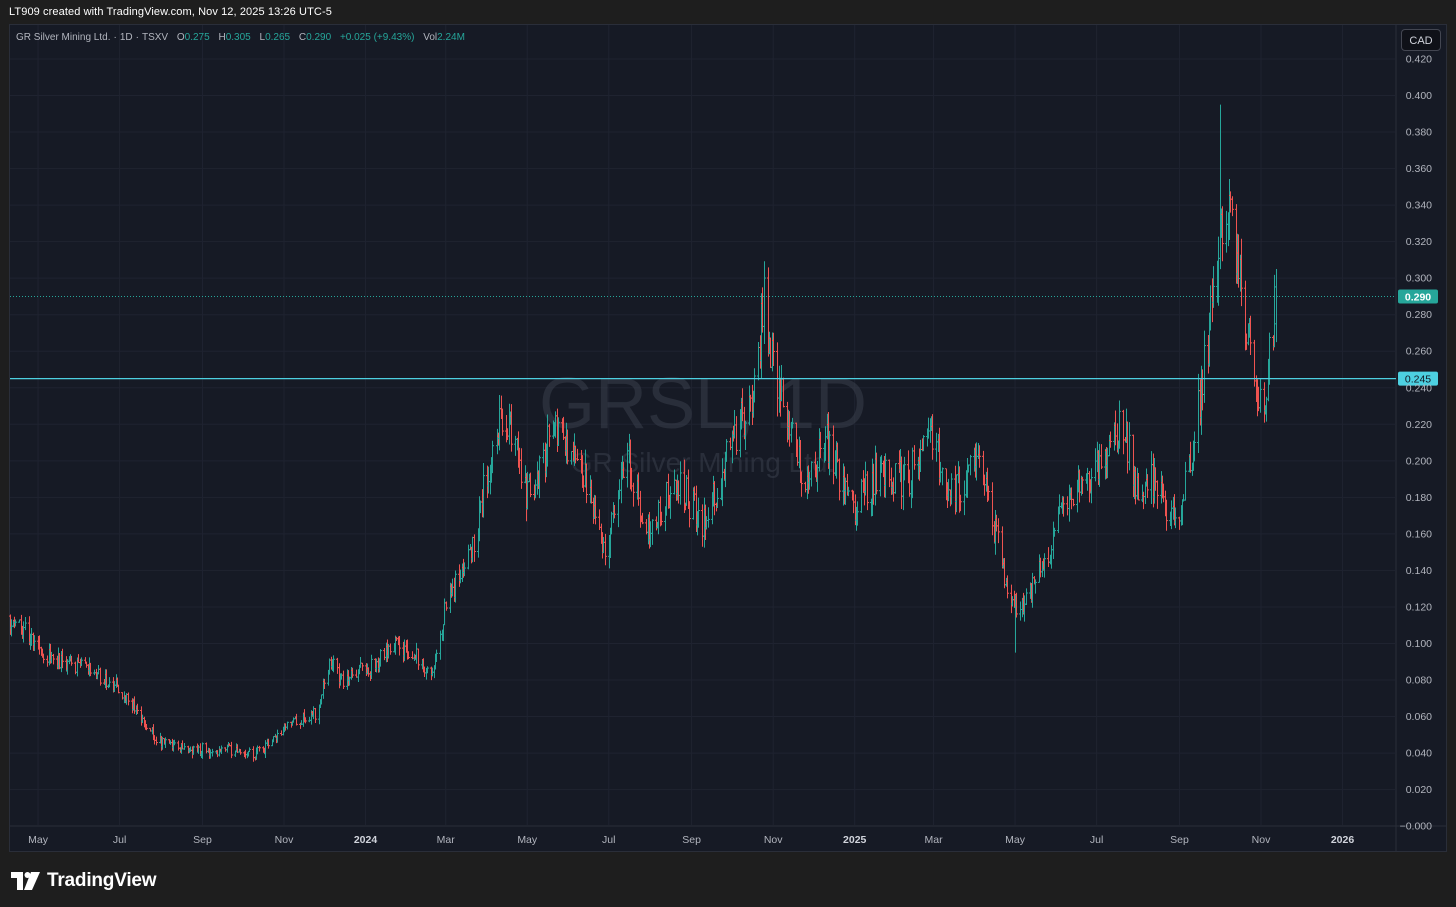  What do you see at coordinates (1419, 352) in the screenshot?
I see `y-tick-label: 0.260` at bounding box center [1419, 352].